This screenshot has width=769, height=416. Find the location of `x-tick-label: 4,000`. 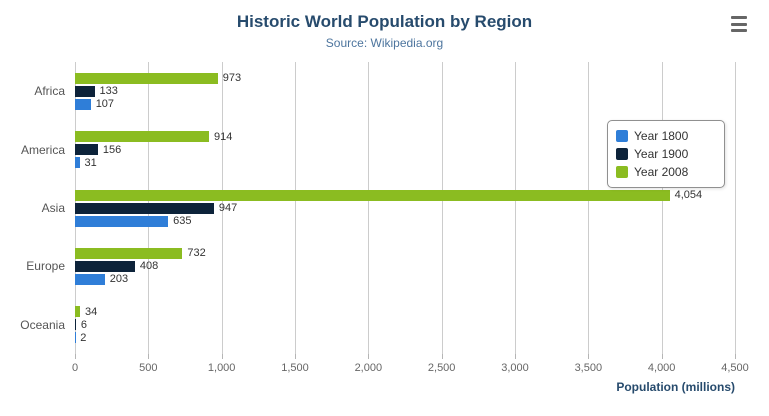

x-tick-label: 4,000 is located at coordinates (661, 368).